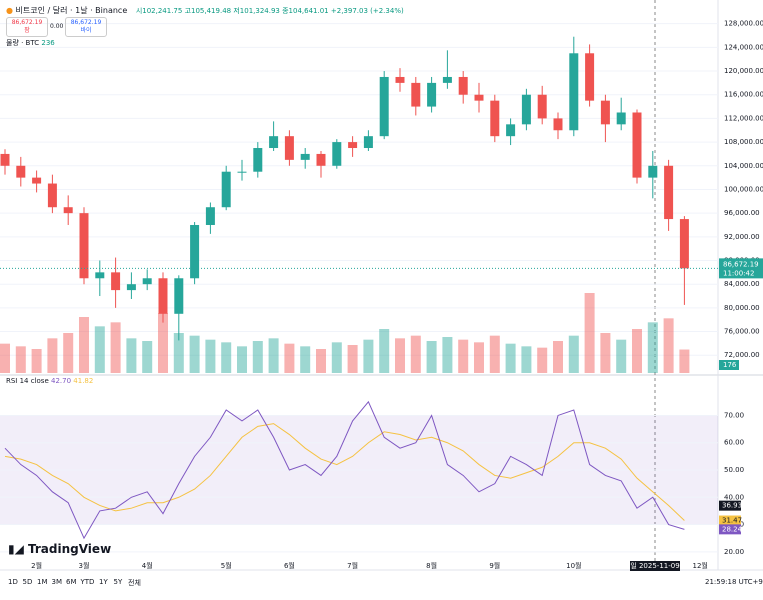 This screenshot has width=763, height=600. I want to click on range-button: 1M, so click(42, 582).